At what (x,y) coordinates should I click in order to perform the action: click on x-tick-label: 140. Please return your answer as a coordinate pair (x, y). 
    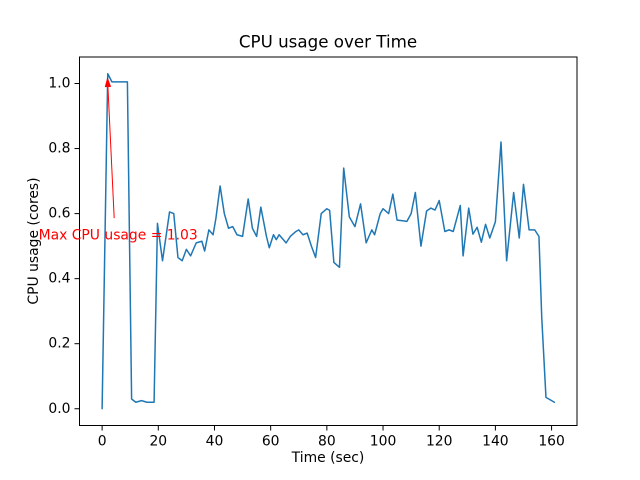
    Looking at the image, I should click on (495, 442).